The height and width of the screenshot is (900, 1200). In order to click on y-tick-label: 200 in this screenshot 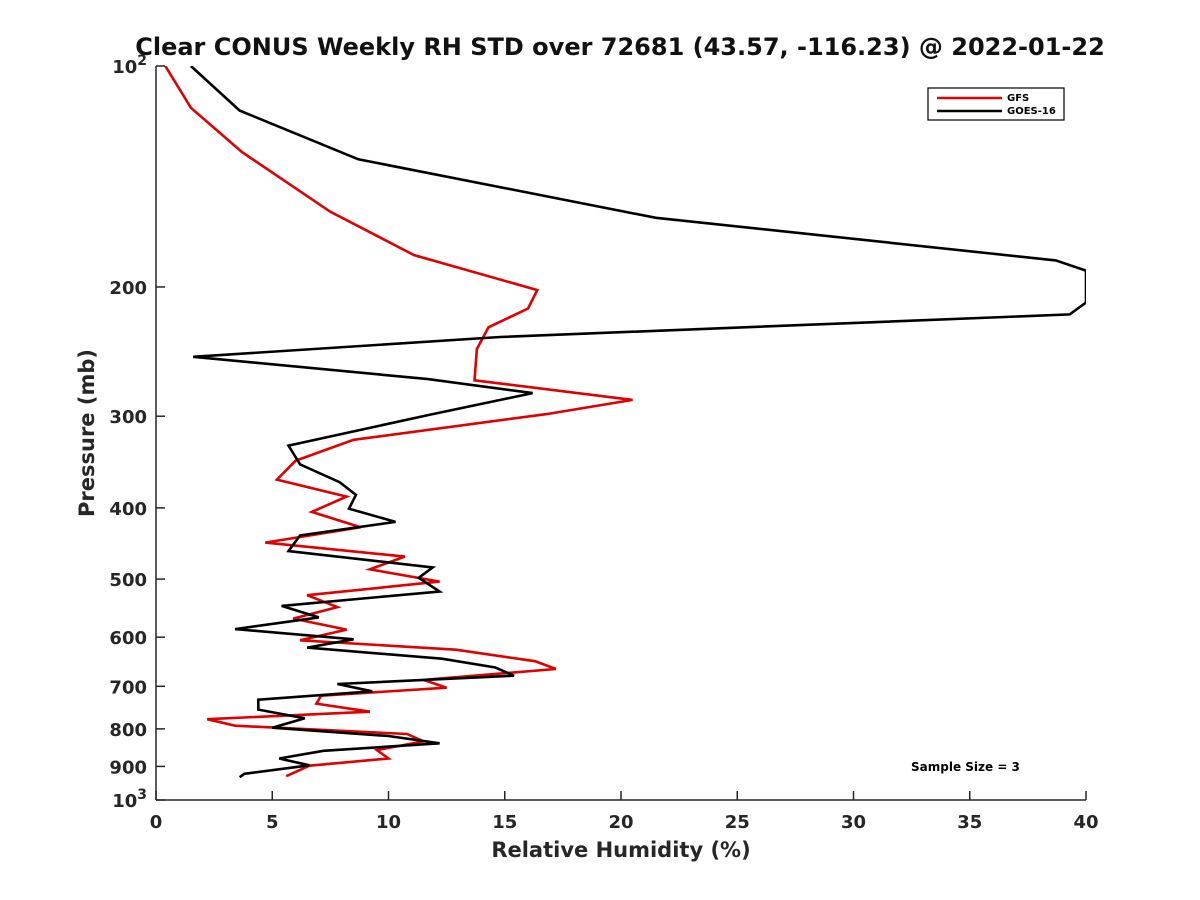, I will do `click(128, 288)`.